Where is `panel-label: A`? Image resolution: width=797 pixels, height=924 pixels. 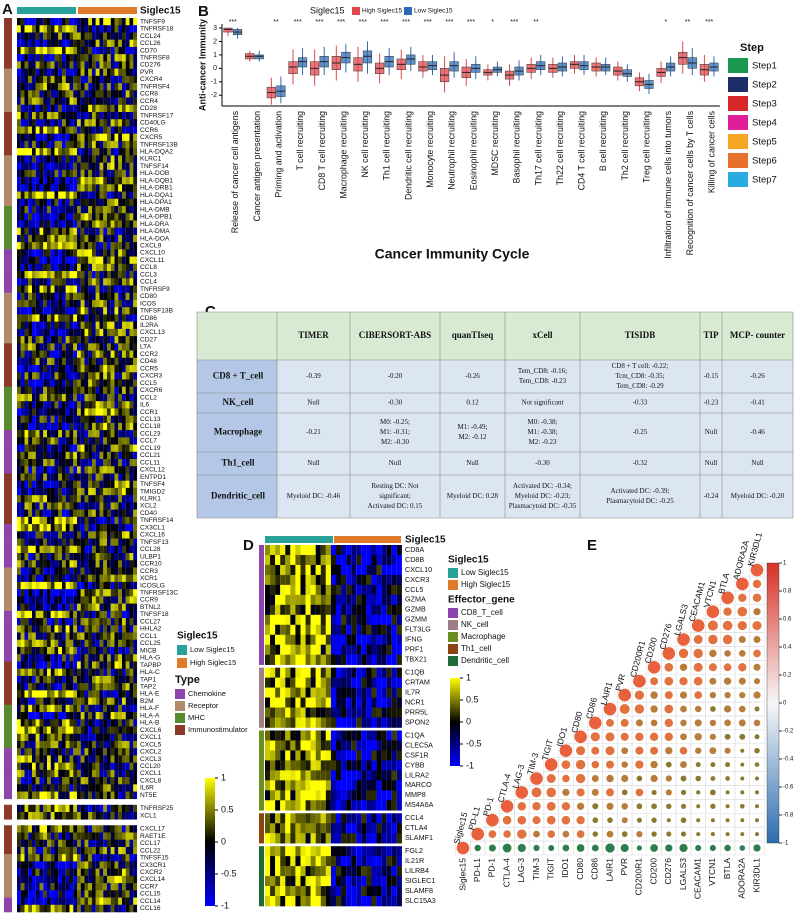 panel-label: A is located at coordinates (7, 9).